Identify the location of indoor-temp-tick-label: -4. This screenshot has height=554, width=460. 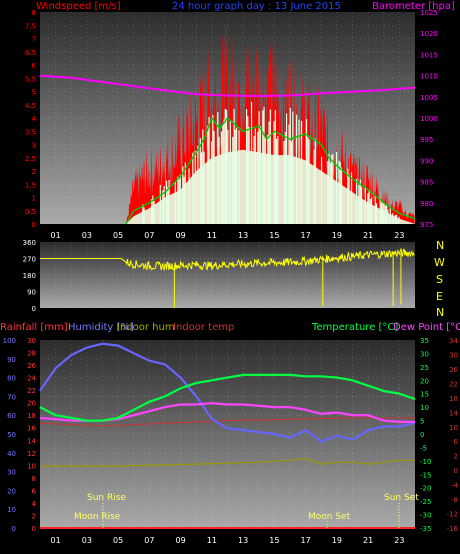
(455, 486).